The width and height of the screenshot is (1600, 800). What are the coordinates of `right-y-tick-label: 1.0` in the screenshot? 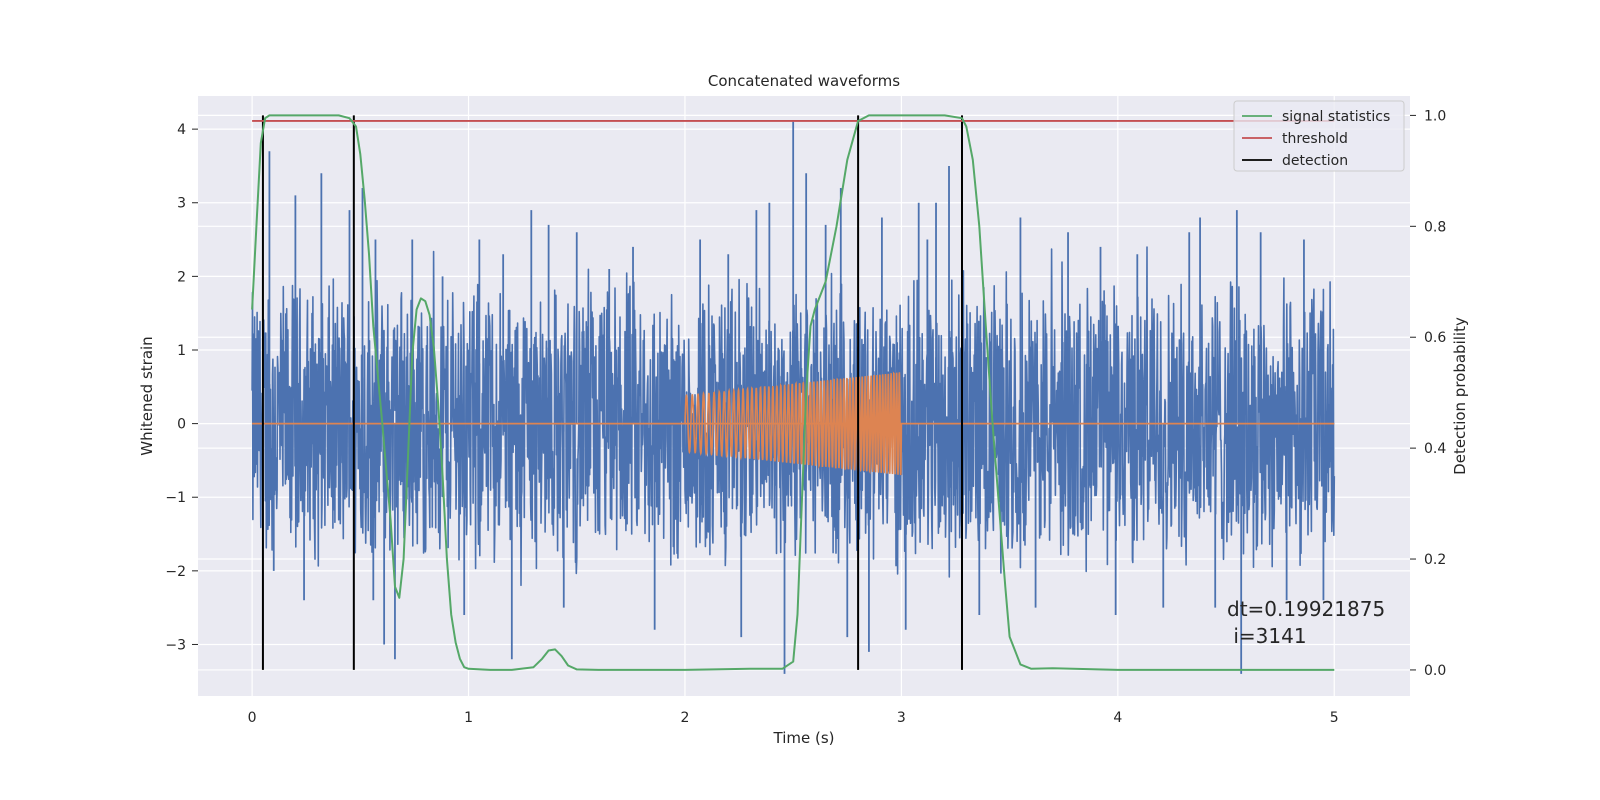 It's located at (1435, 116).